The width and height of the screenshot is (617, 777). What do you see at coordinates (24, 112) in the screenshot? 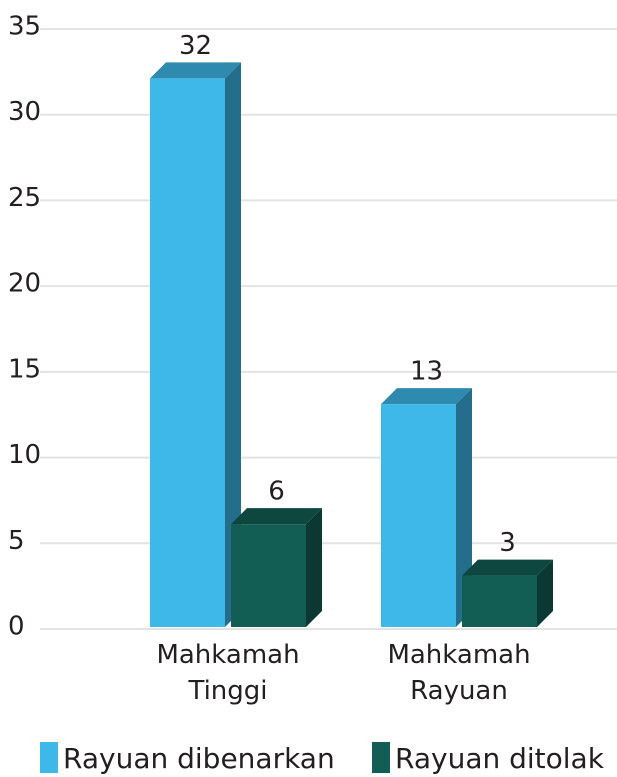
I see `y-tick-label: 30` at bounding box center [24, 112].